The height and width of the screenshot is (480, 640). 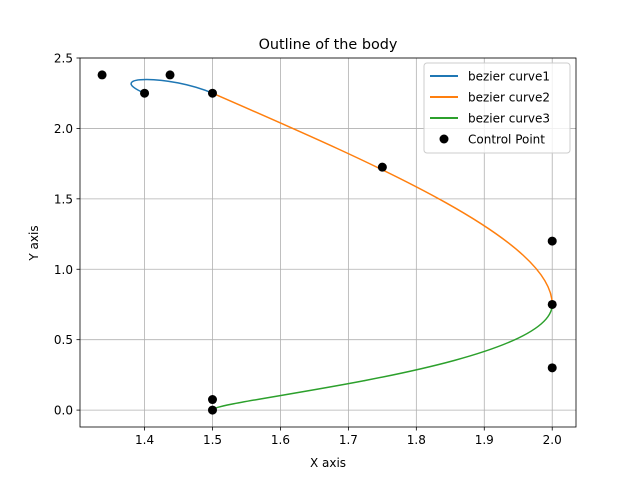 I want to click on y-tick-label: 1.0, so click(x=63, y=270).